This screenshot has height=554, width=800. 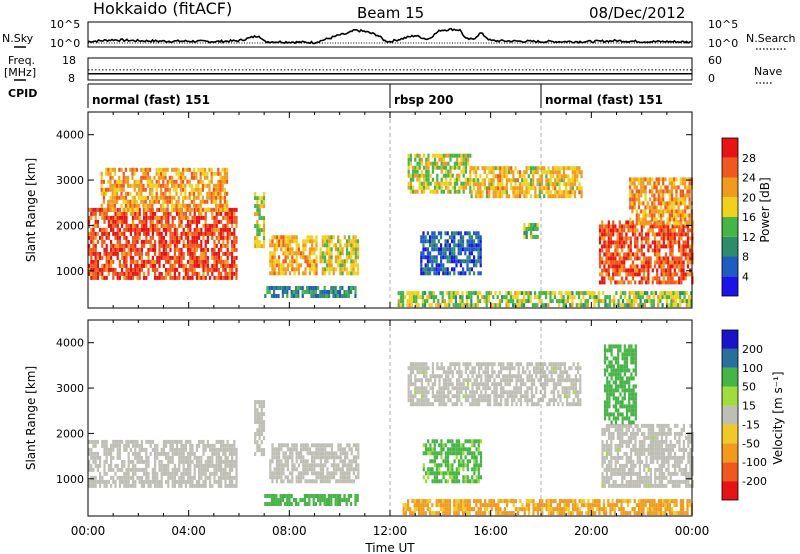 I want to click on sky-panel-frame, so click(x=390, y=34).